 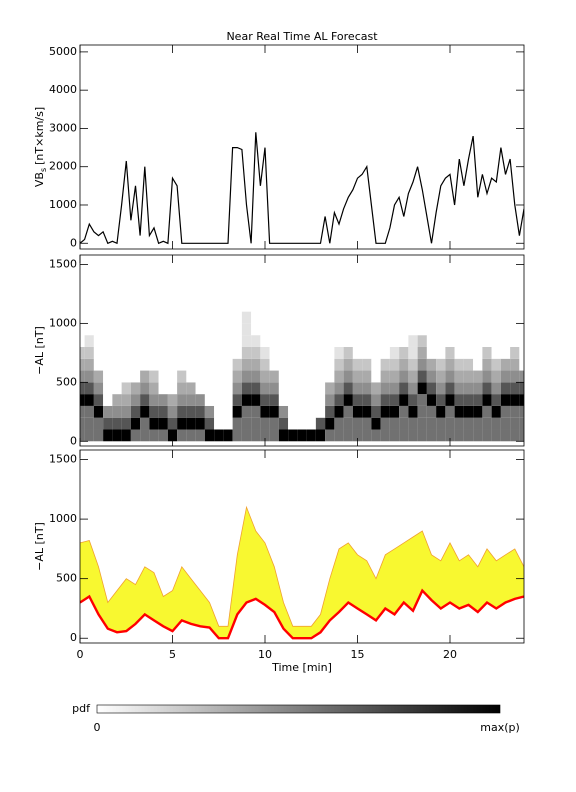 I want to click on y-label-unit: [nT×km/s], so click(x=39, y=136).